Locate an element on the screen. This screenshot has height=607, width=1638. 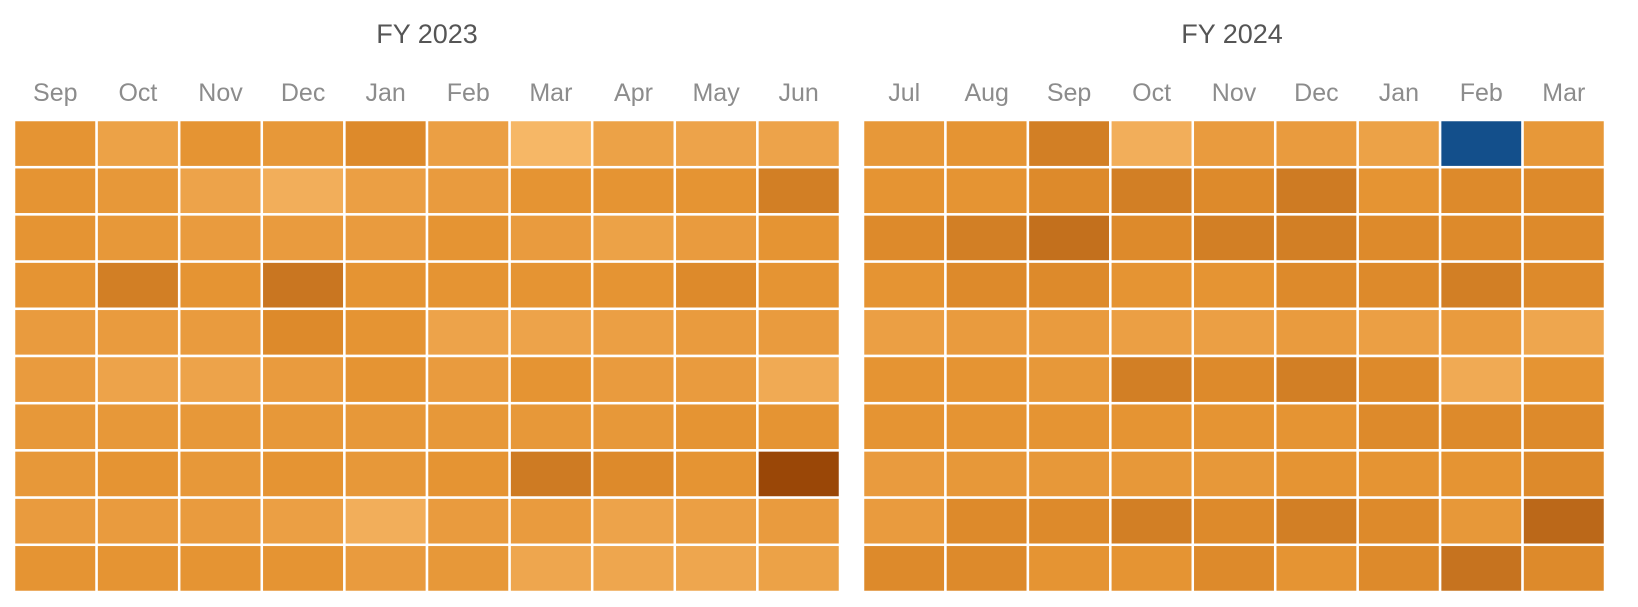
month-label-jun: Jun is located at coordinates (799, 93).